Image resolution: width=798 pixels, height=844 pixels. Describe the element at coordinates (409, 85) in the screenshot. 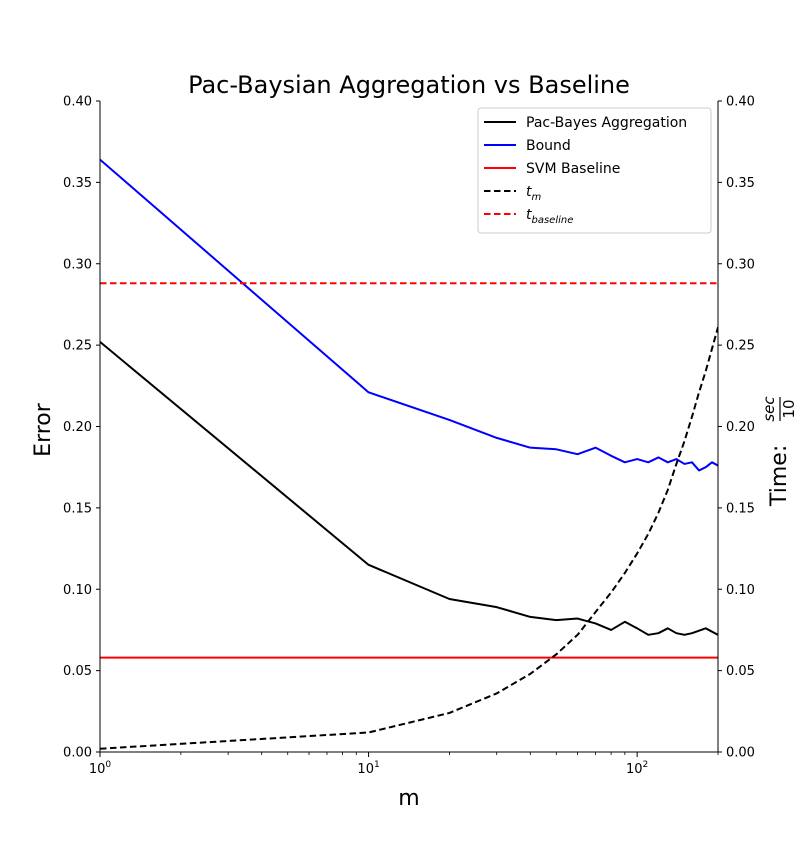

I see `chart-title: Pac-Baysian Aggregation vs Baseline` at that location.